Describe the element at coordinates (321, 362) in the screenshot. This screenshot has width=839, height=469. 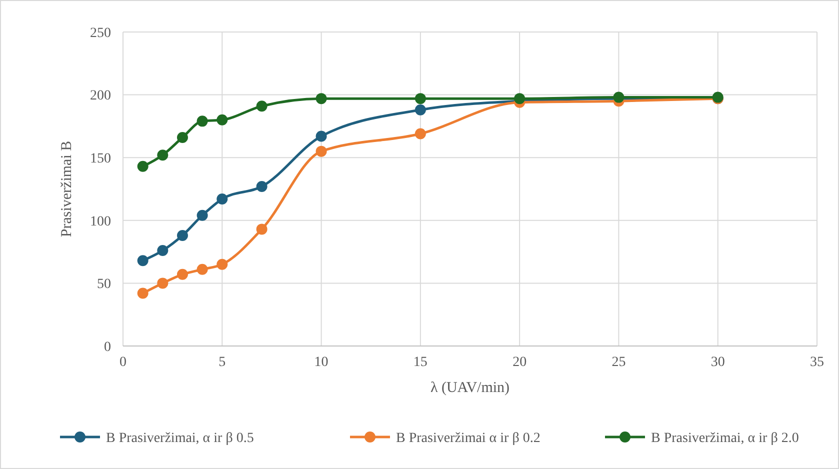
I see `x-tick-label: 10` at that location.